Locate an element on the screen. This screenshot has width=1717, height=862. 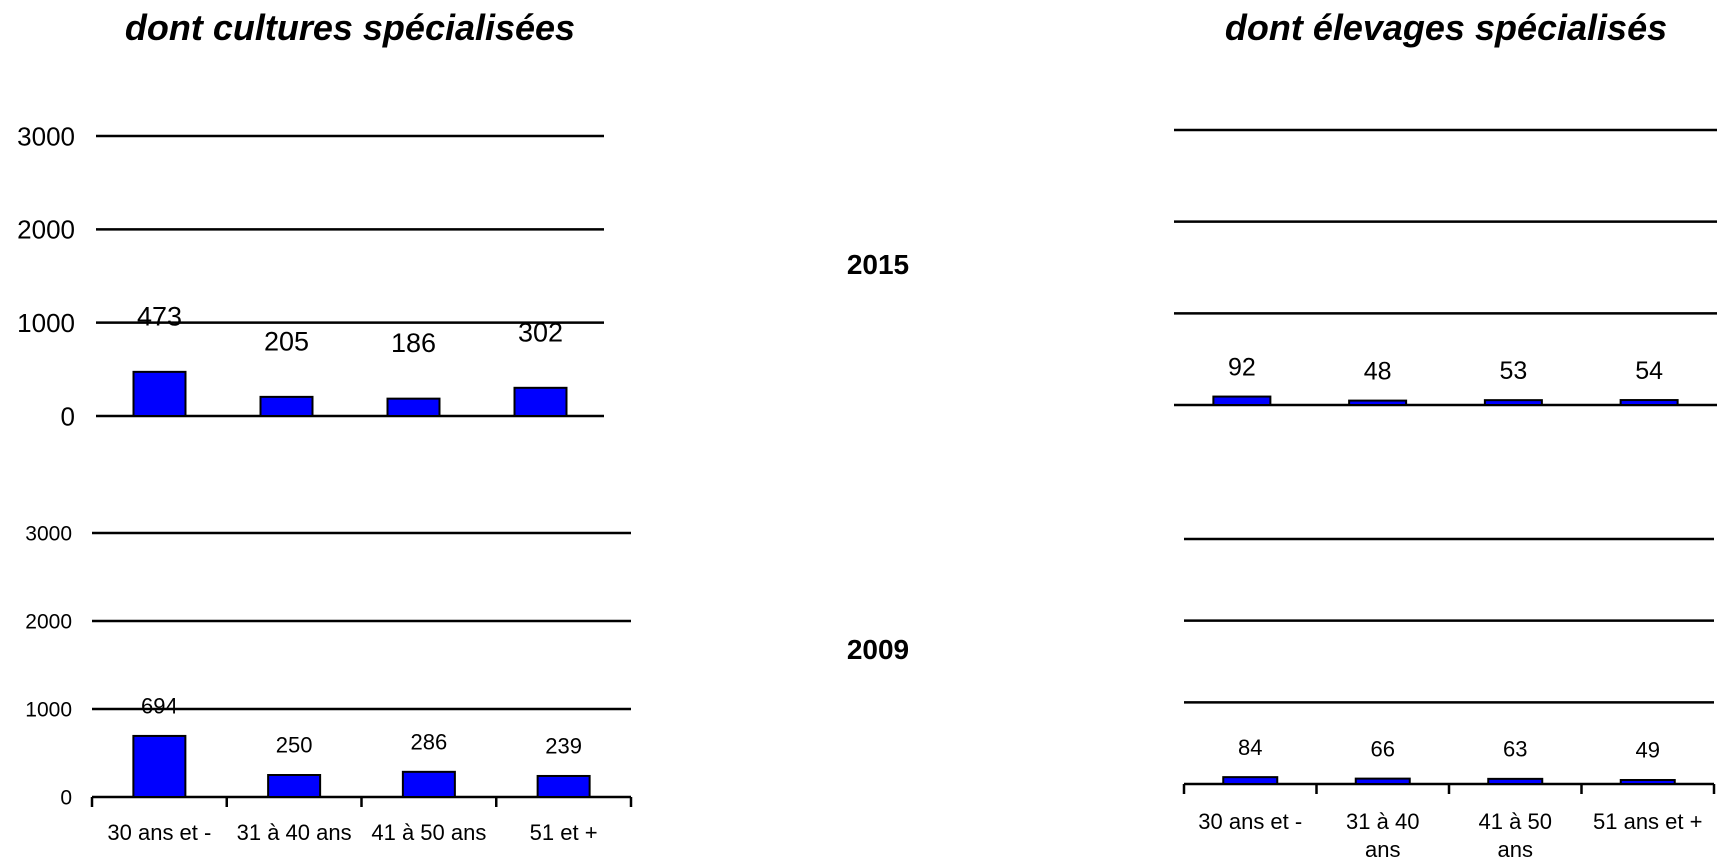
data-label: 63 is located at coordinates (1515, 749).